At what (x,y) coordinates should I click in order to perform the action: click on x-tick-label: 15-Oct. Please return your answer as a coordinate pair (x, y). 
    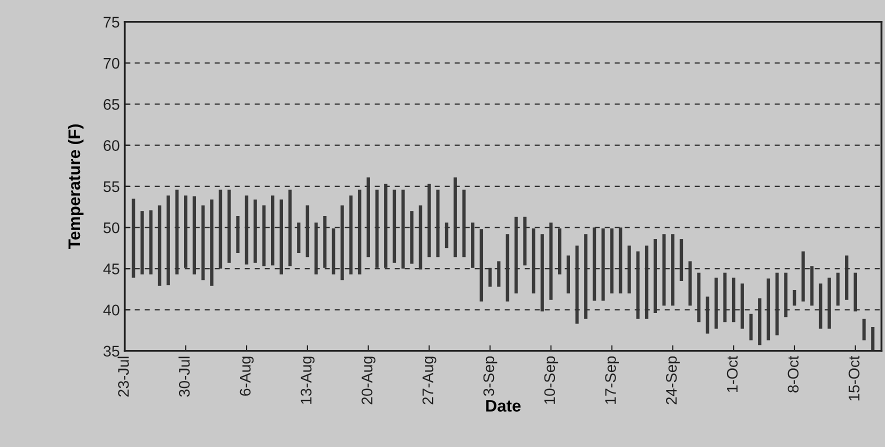
    Looking at the image, I should click on (854, 378).